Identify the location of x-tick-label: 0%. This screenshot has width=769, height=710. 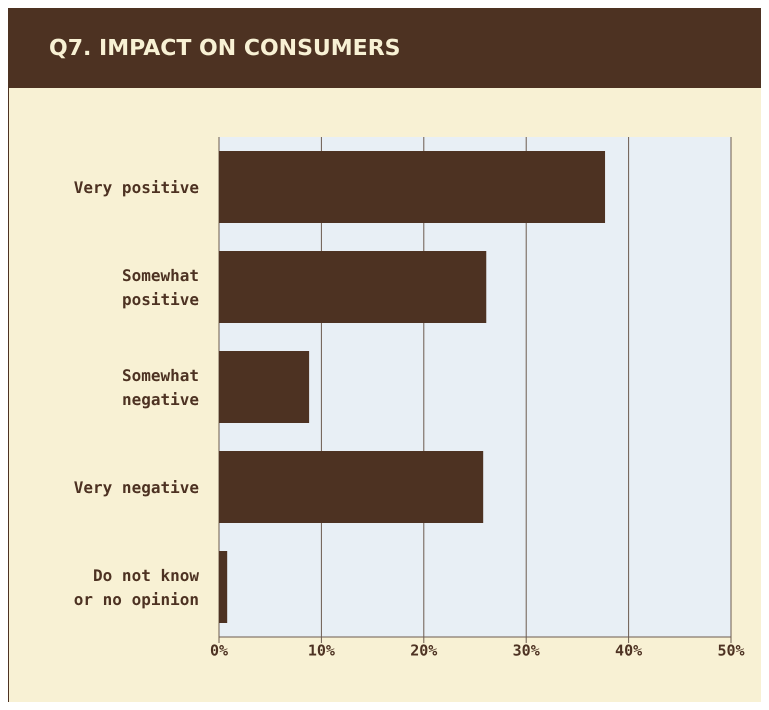
(219, 651).